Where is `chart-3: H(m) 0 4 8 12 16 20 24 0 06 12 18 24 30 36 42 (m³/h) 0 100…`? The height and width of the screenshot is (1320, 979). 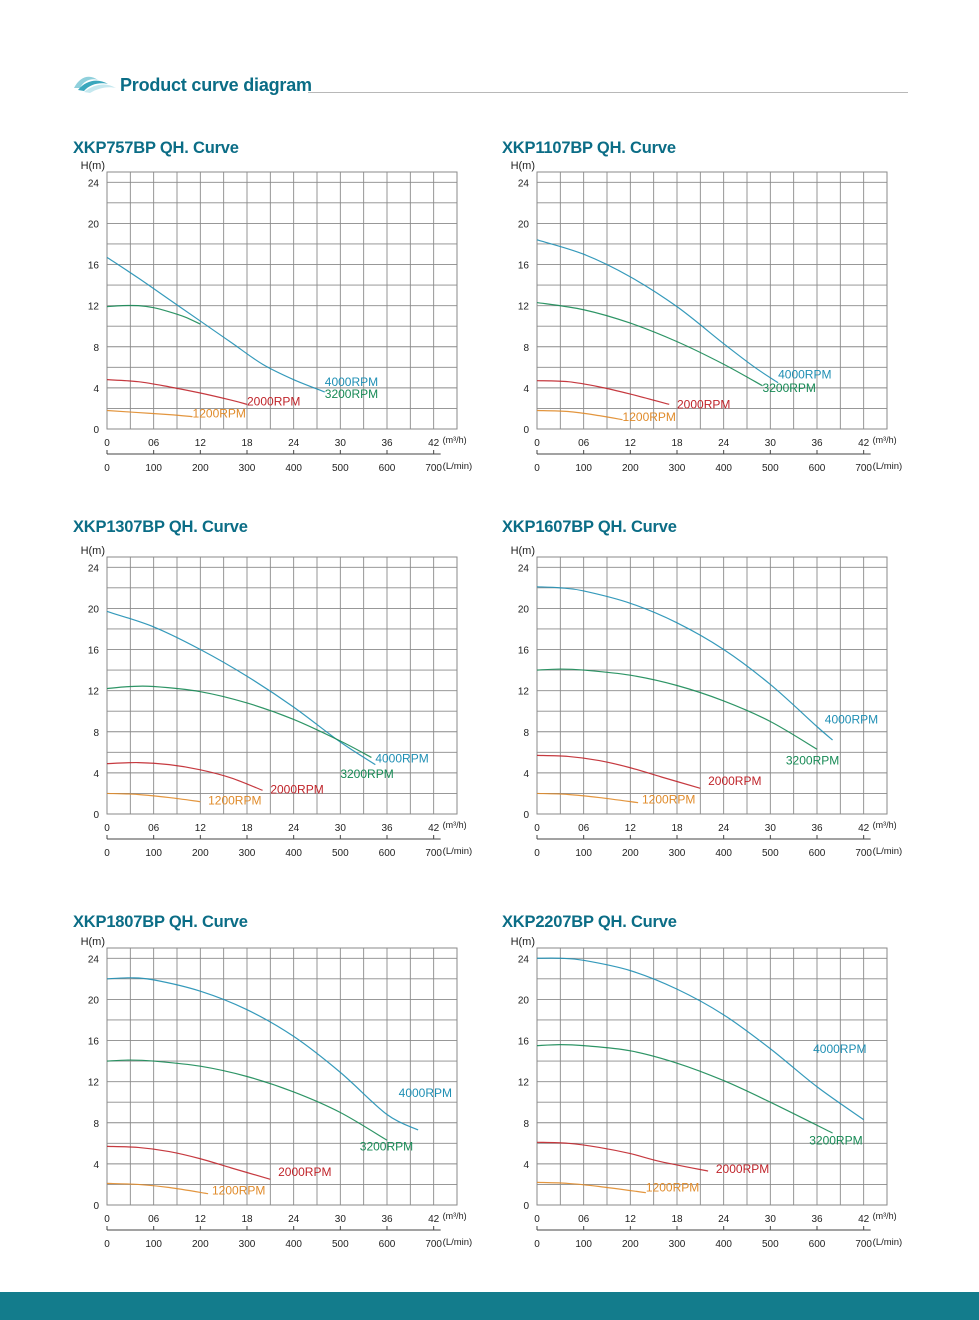
chart-3: H(m) 0 4 8 12 16 20 24 0 06 12 18 24 30 36 42 (m³/h) 0 100… is located at coordinates (277, 702).